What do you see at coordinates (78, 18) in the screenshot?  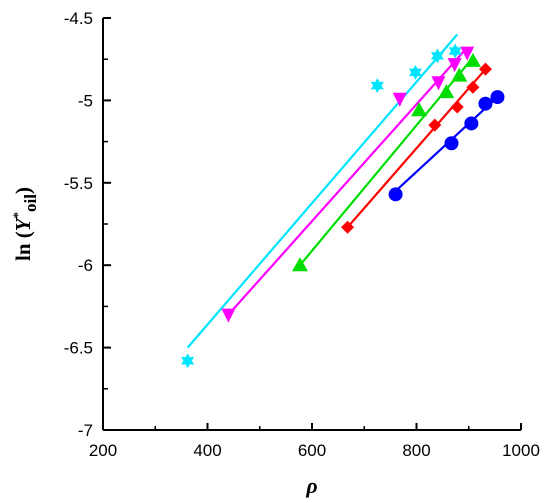 I see `y-tick-label: -4.5` at bounding box center [78, 18].